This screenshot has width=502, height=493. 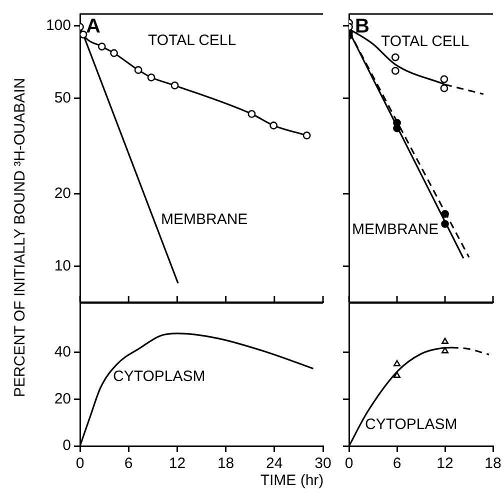 What do you see at coordinates (274, 463) in the screenshot?
I see `x-tick-label: 24` at bounding box center [274, 463].